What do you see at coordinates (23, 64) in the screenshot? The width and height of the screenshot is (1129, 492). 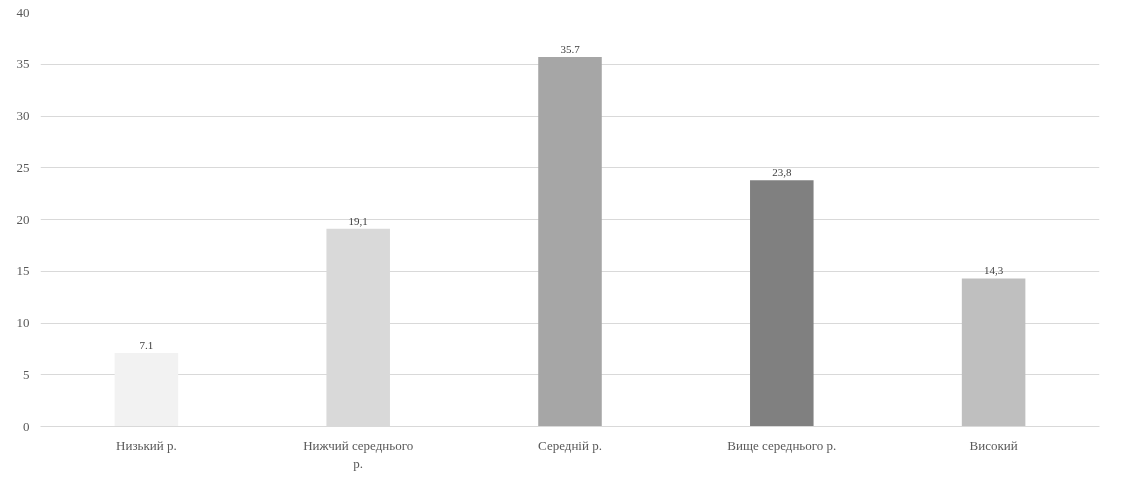 I see `y-tick-label: 35` at bounding box center [23, 64].